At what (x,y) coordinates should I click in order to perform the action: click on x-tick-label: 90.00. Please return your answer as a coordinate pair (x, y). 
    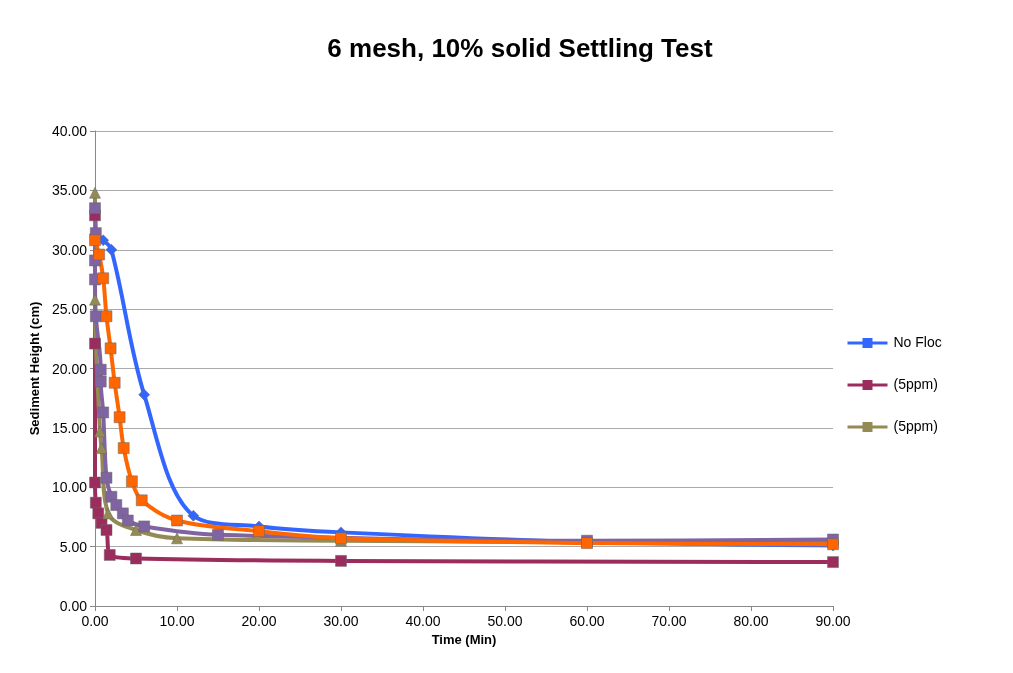
    Looking at the image, I should click on (833, 621).